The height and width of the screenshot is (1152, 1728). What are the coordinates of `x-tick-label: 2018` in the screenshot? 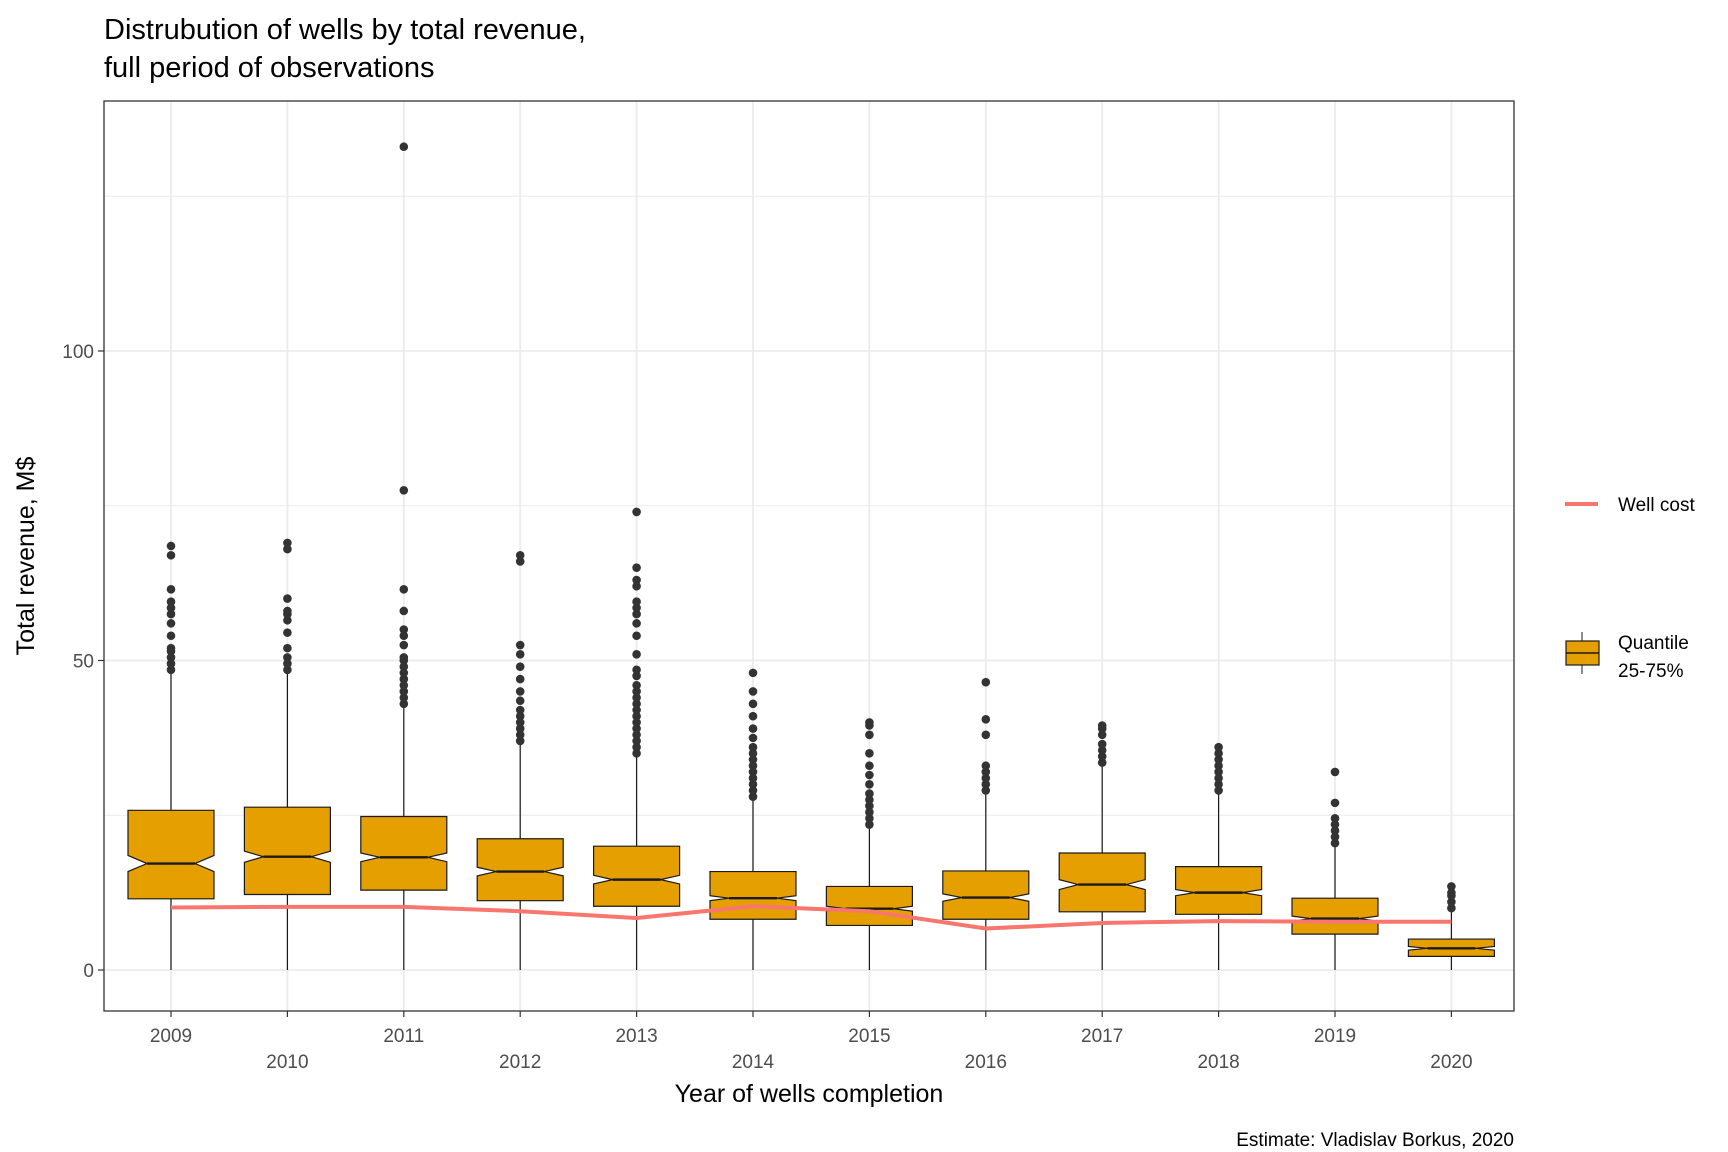 It's located at (1218, 1062).